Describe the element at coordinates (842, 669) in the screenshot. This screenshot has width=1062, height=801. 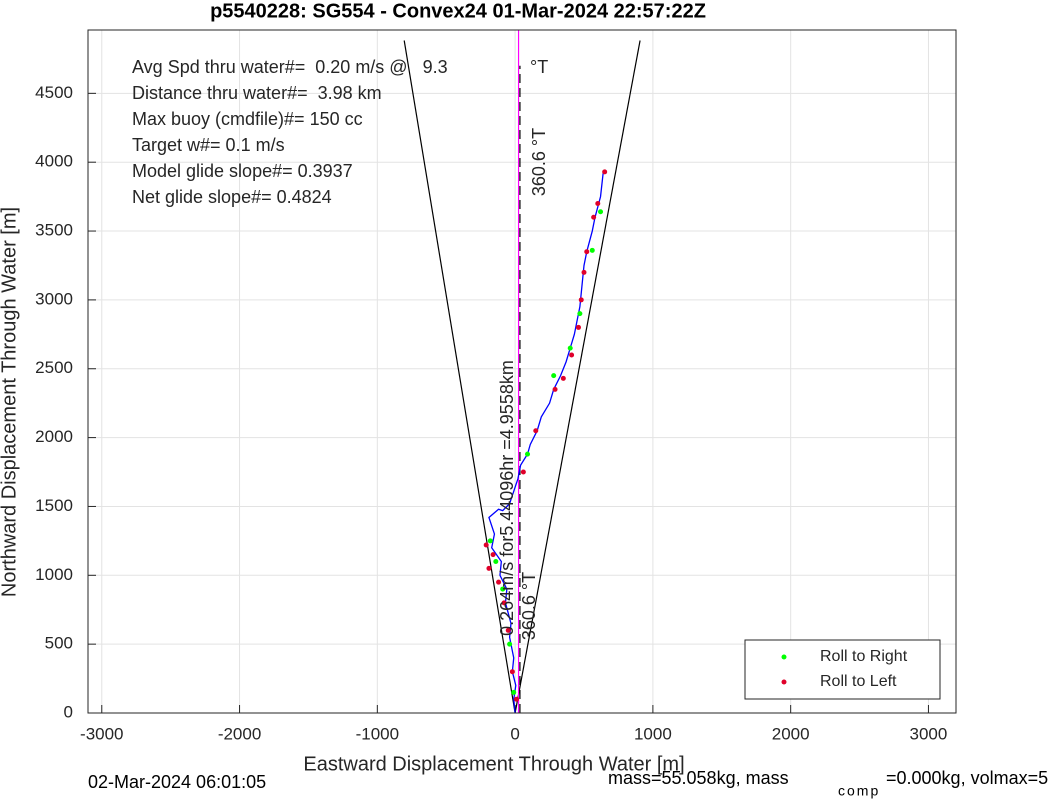
I see `legend-box` at that location.